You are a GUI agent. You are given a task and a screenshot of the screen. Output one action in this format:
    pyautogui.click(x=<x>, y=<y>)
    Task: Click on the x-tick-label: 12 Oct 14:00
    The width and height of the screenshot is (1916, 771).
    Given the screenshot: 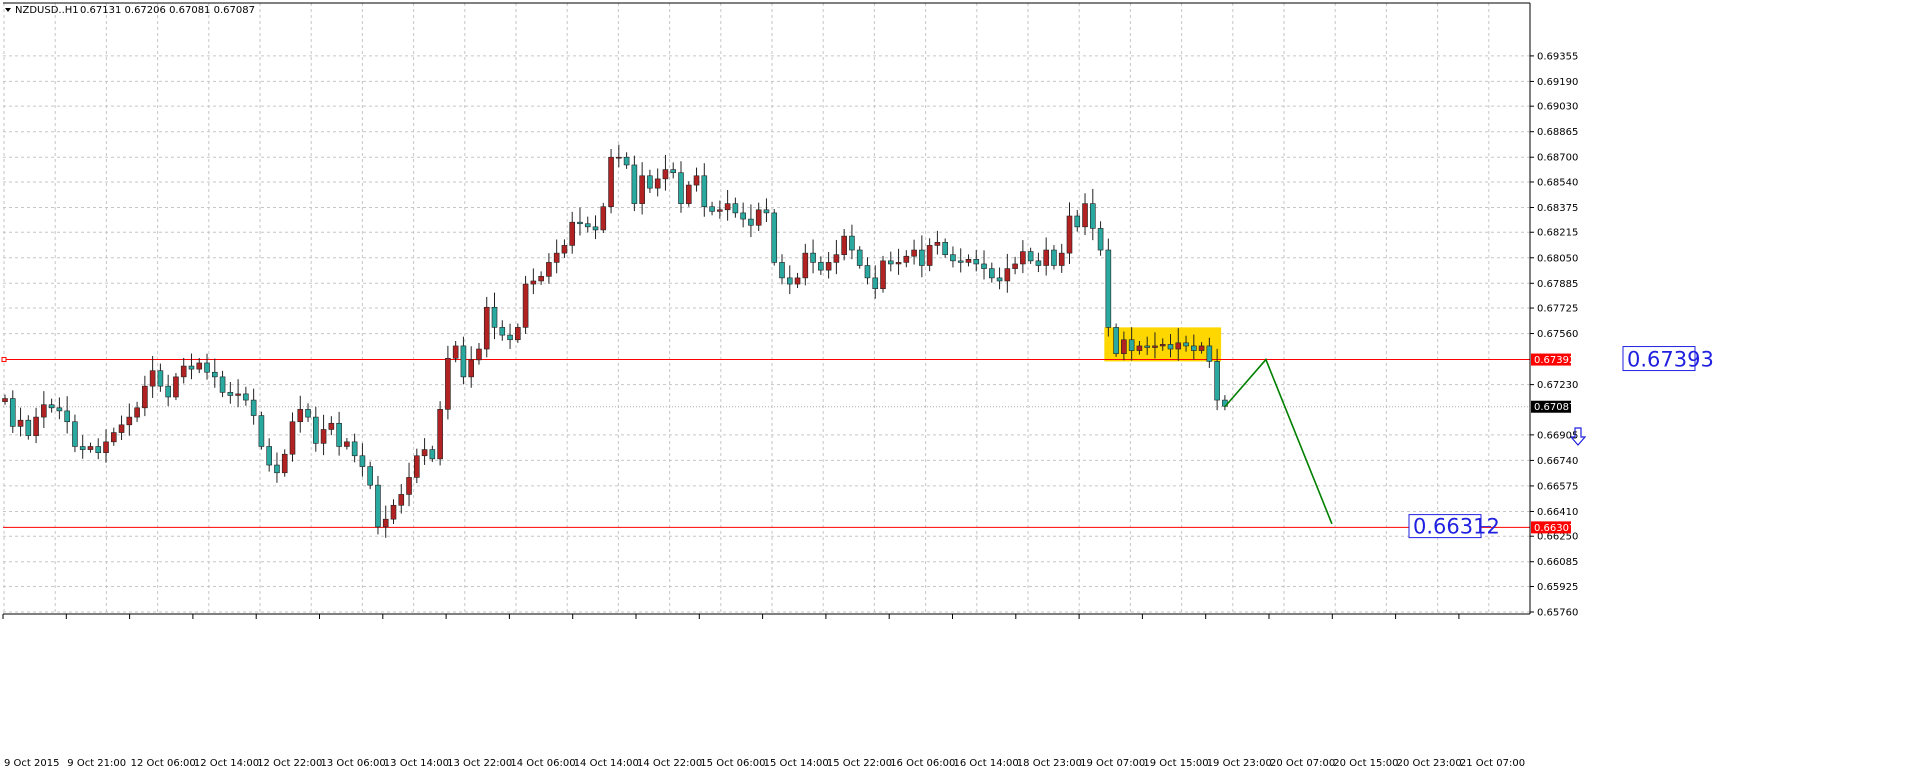 What is the action you would take?
    pyautogui.click(x=226, y=763)
    